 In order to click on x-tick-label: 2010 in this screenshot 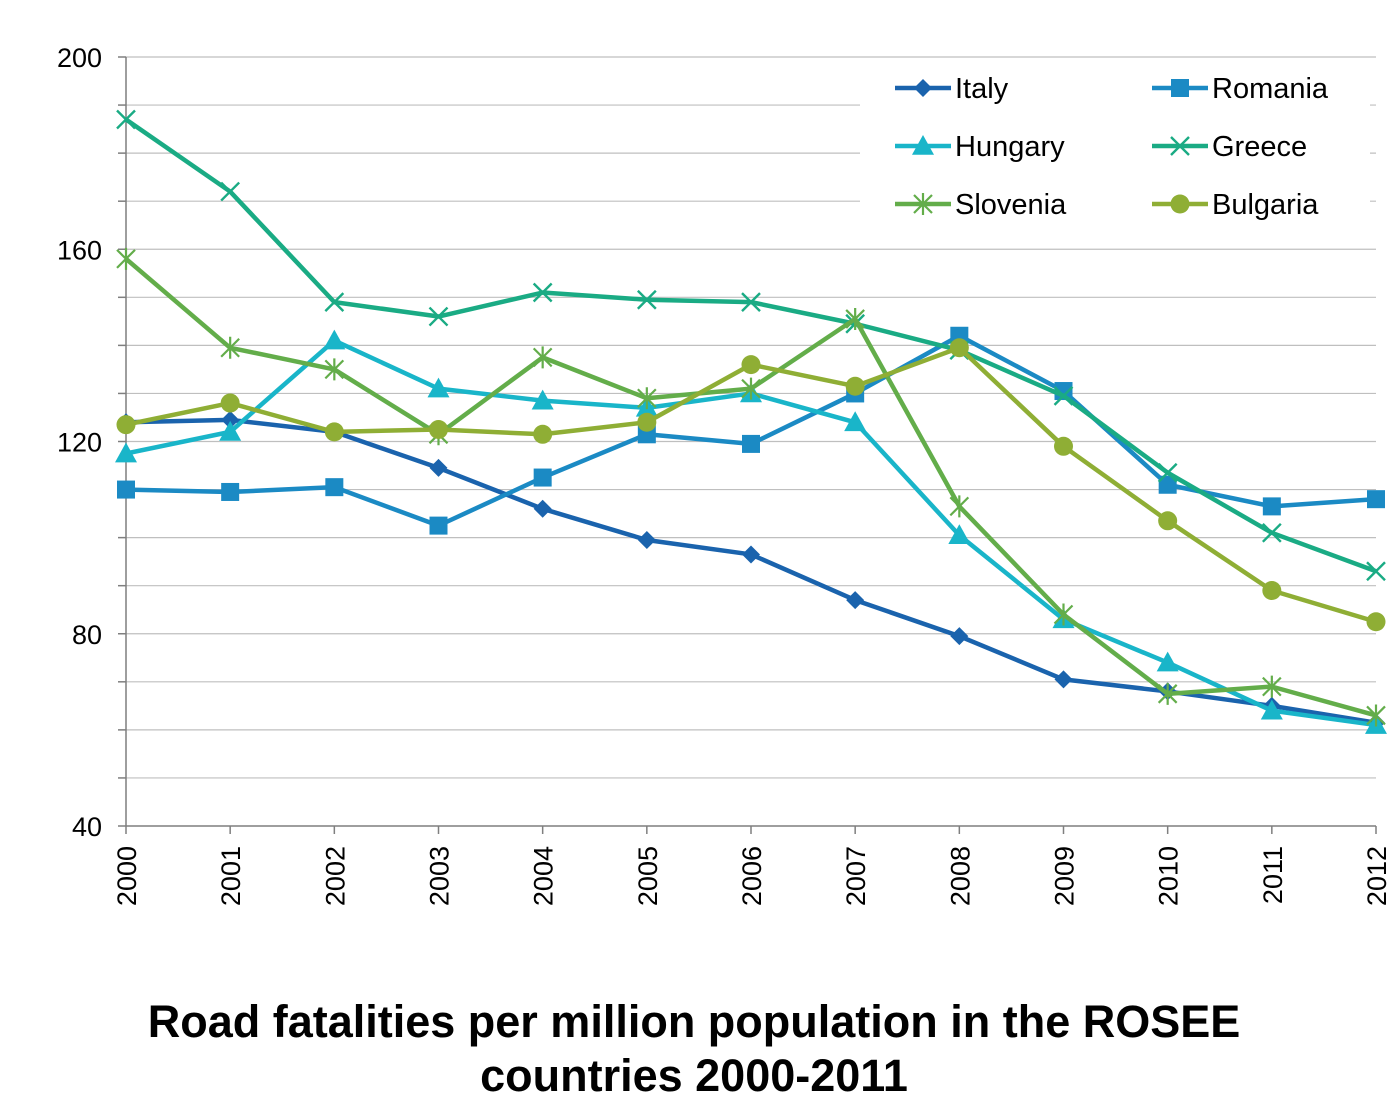, I will do `click(1169, 876)`.